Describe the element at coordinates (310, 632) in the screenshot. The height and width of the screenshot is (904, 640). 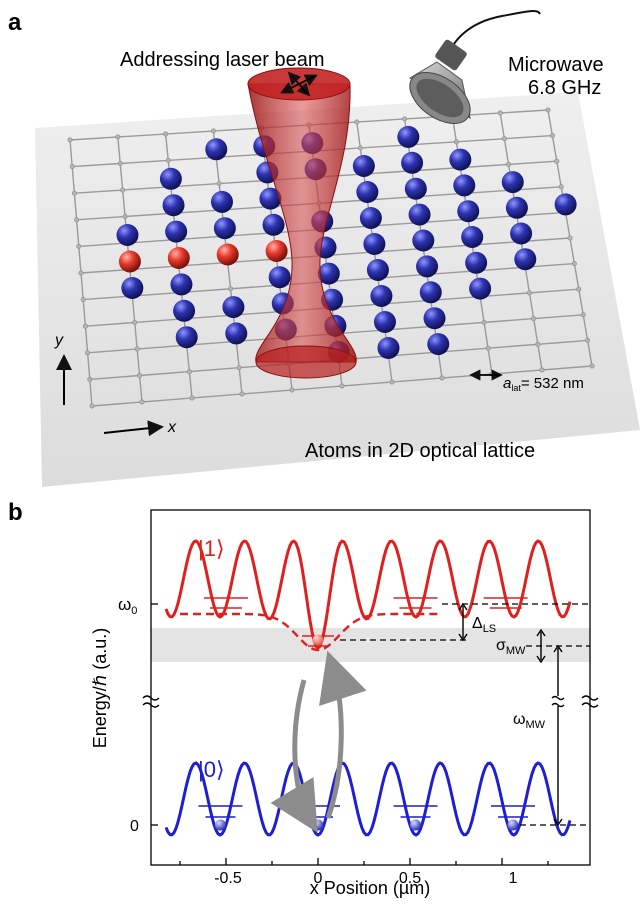
I see `light-shift-dashed-curve` at that location.